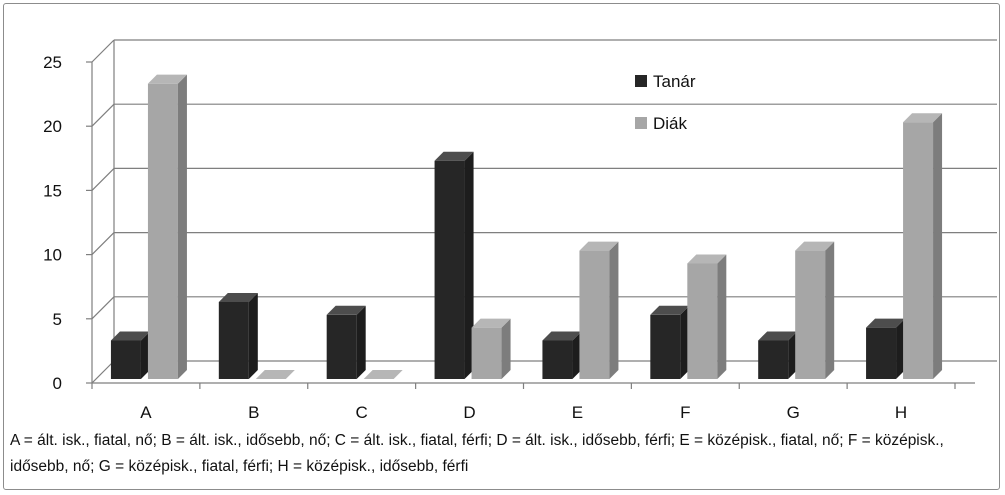 This screenshot has height=495, width=1005. What do you see at coordinates (130, 355) in the screenshot?
I see `bar-tanár-A` at bounding box center [130, 355].